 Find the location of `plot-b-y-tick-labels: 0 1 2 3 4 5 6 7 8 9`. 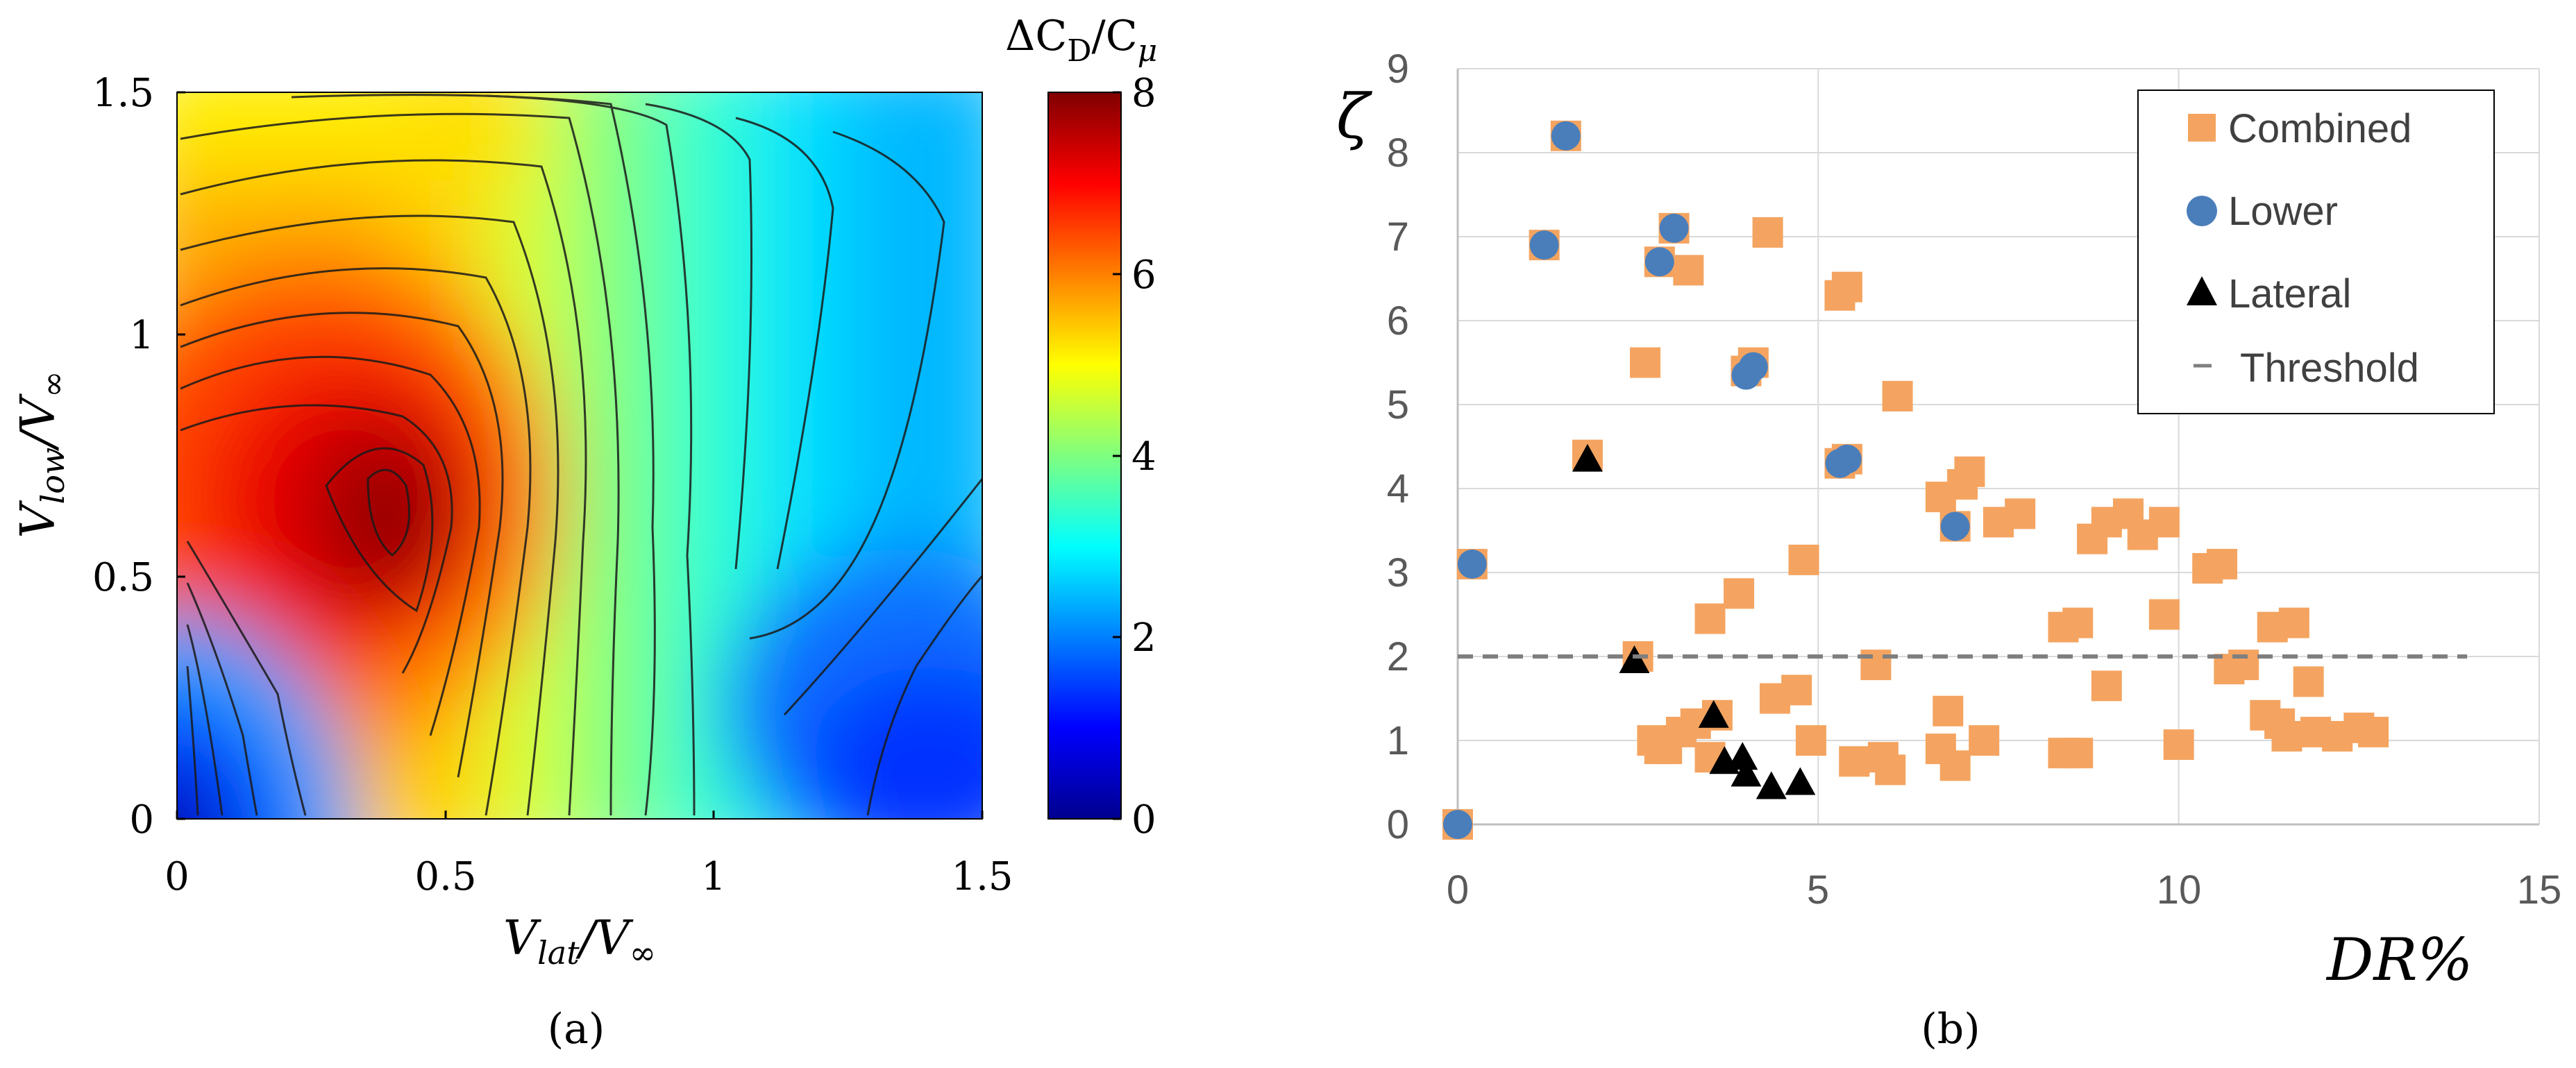

plot-b-y-tick-labels: 0 1 2 3 4 5 6 7 8 9 is located at coordinates (1398, 446).